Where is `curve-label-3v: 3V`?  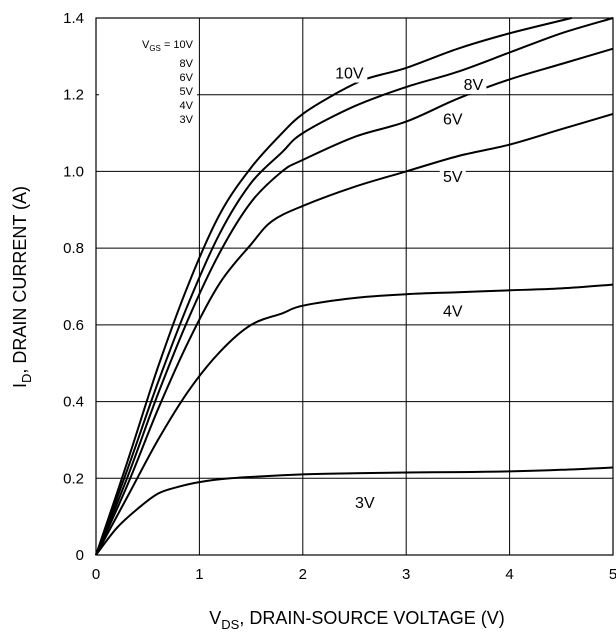 curve-label-3v: 3V is located at coordinates (365, 503).